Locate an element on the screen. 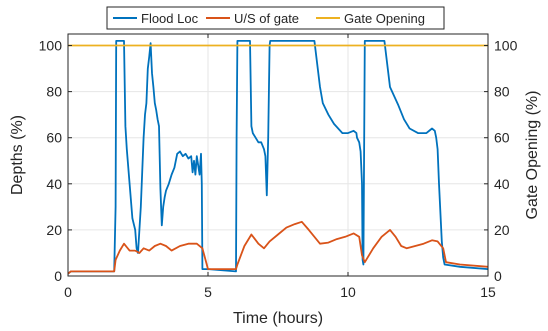  y-tick-label-right: 20 is located at coordinates (502, 230).